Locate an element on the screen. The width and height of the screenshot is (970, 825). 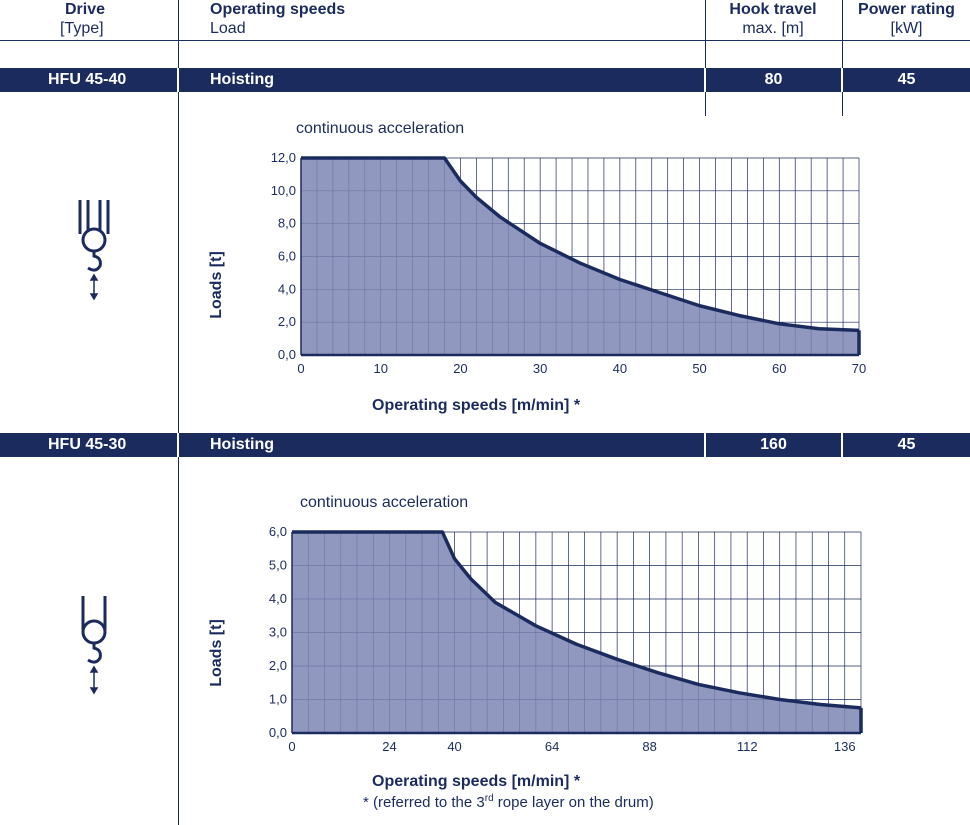
x-tick-label: 70 is located at coordinates (859, 368).